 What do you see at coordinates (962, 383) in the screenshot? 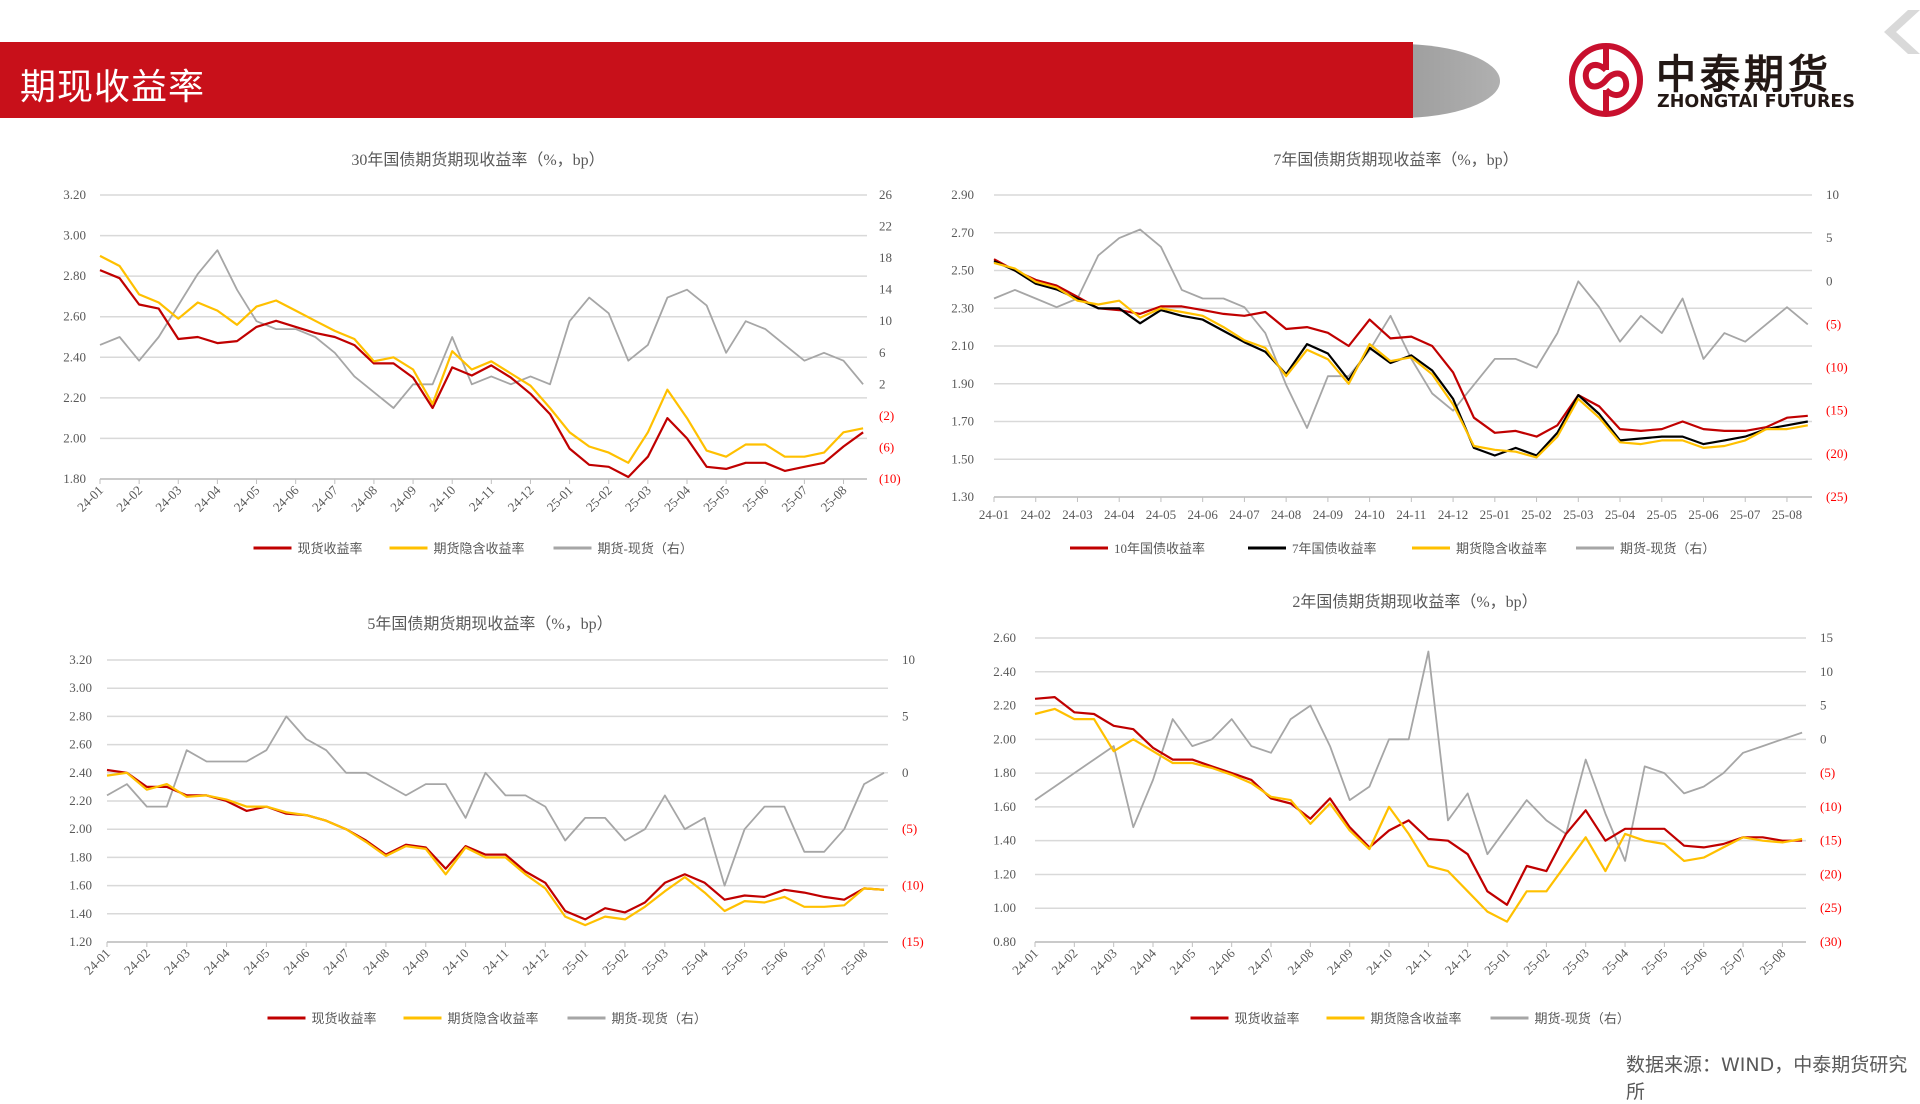
I see `y-tick-label: 1.90` at bounding box center [962, 383].